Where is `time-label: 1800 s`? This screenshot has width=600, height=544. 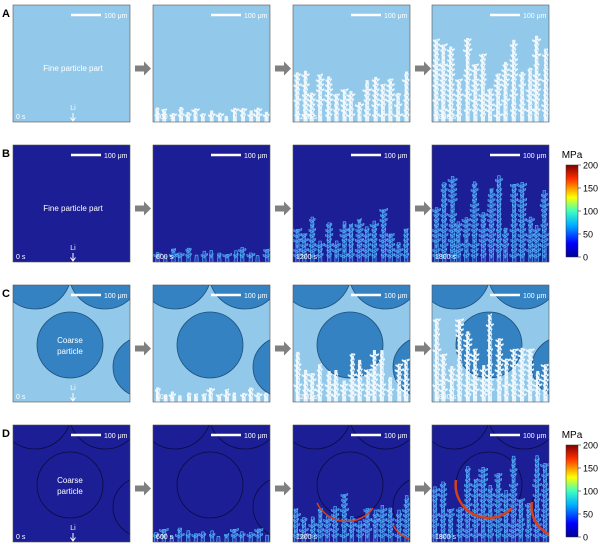 time-label: 1800 s is located at coordinates (446, 257).